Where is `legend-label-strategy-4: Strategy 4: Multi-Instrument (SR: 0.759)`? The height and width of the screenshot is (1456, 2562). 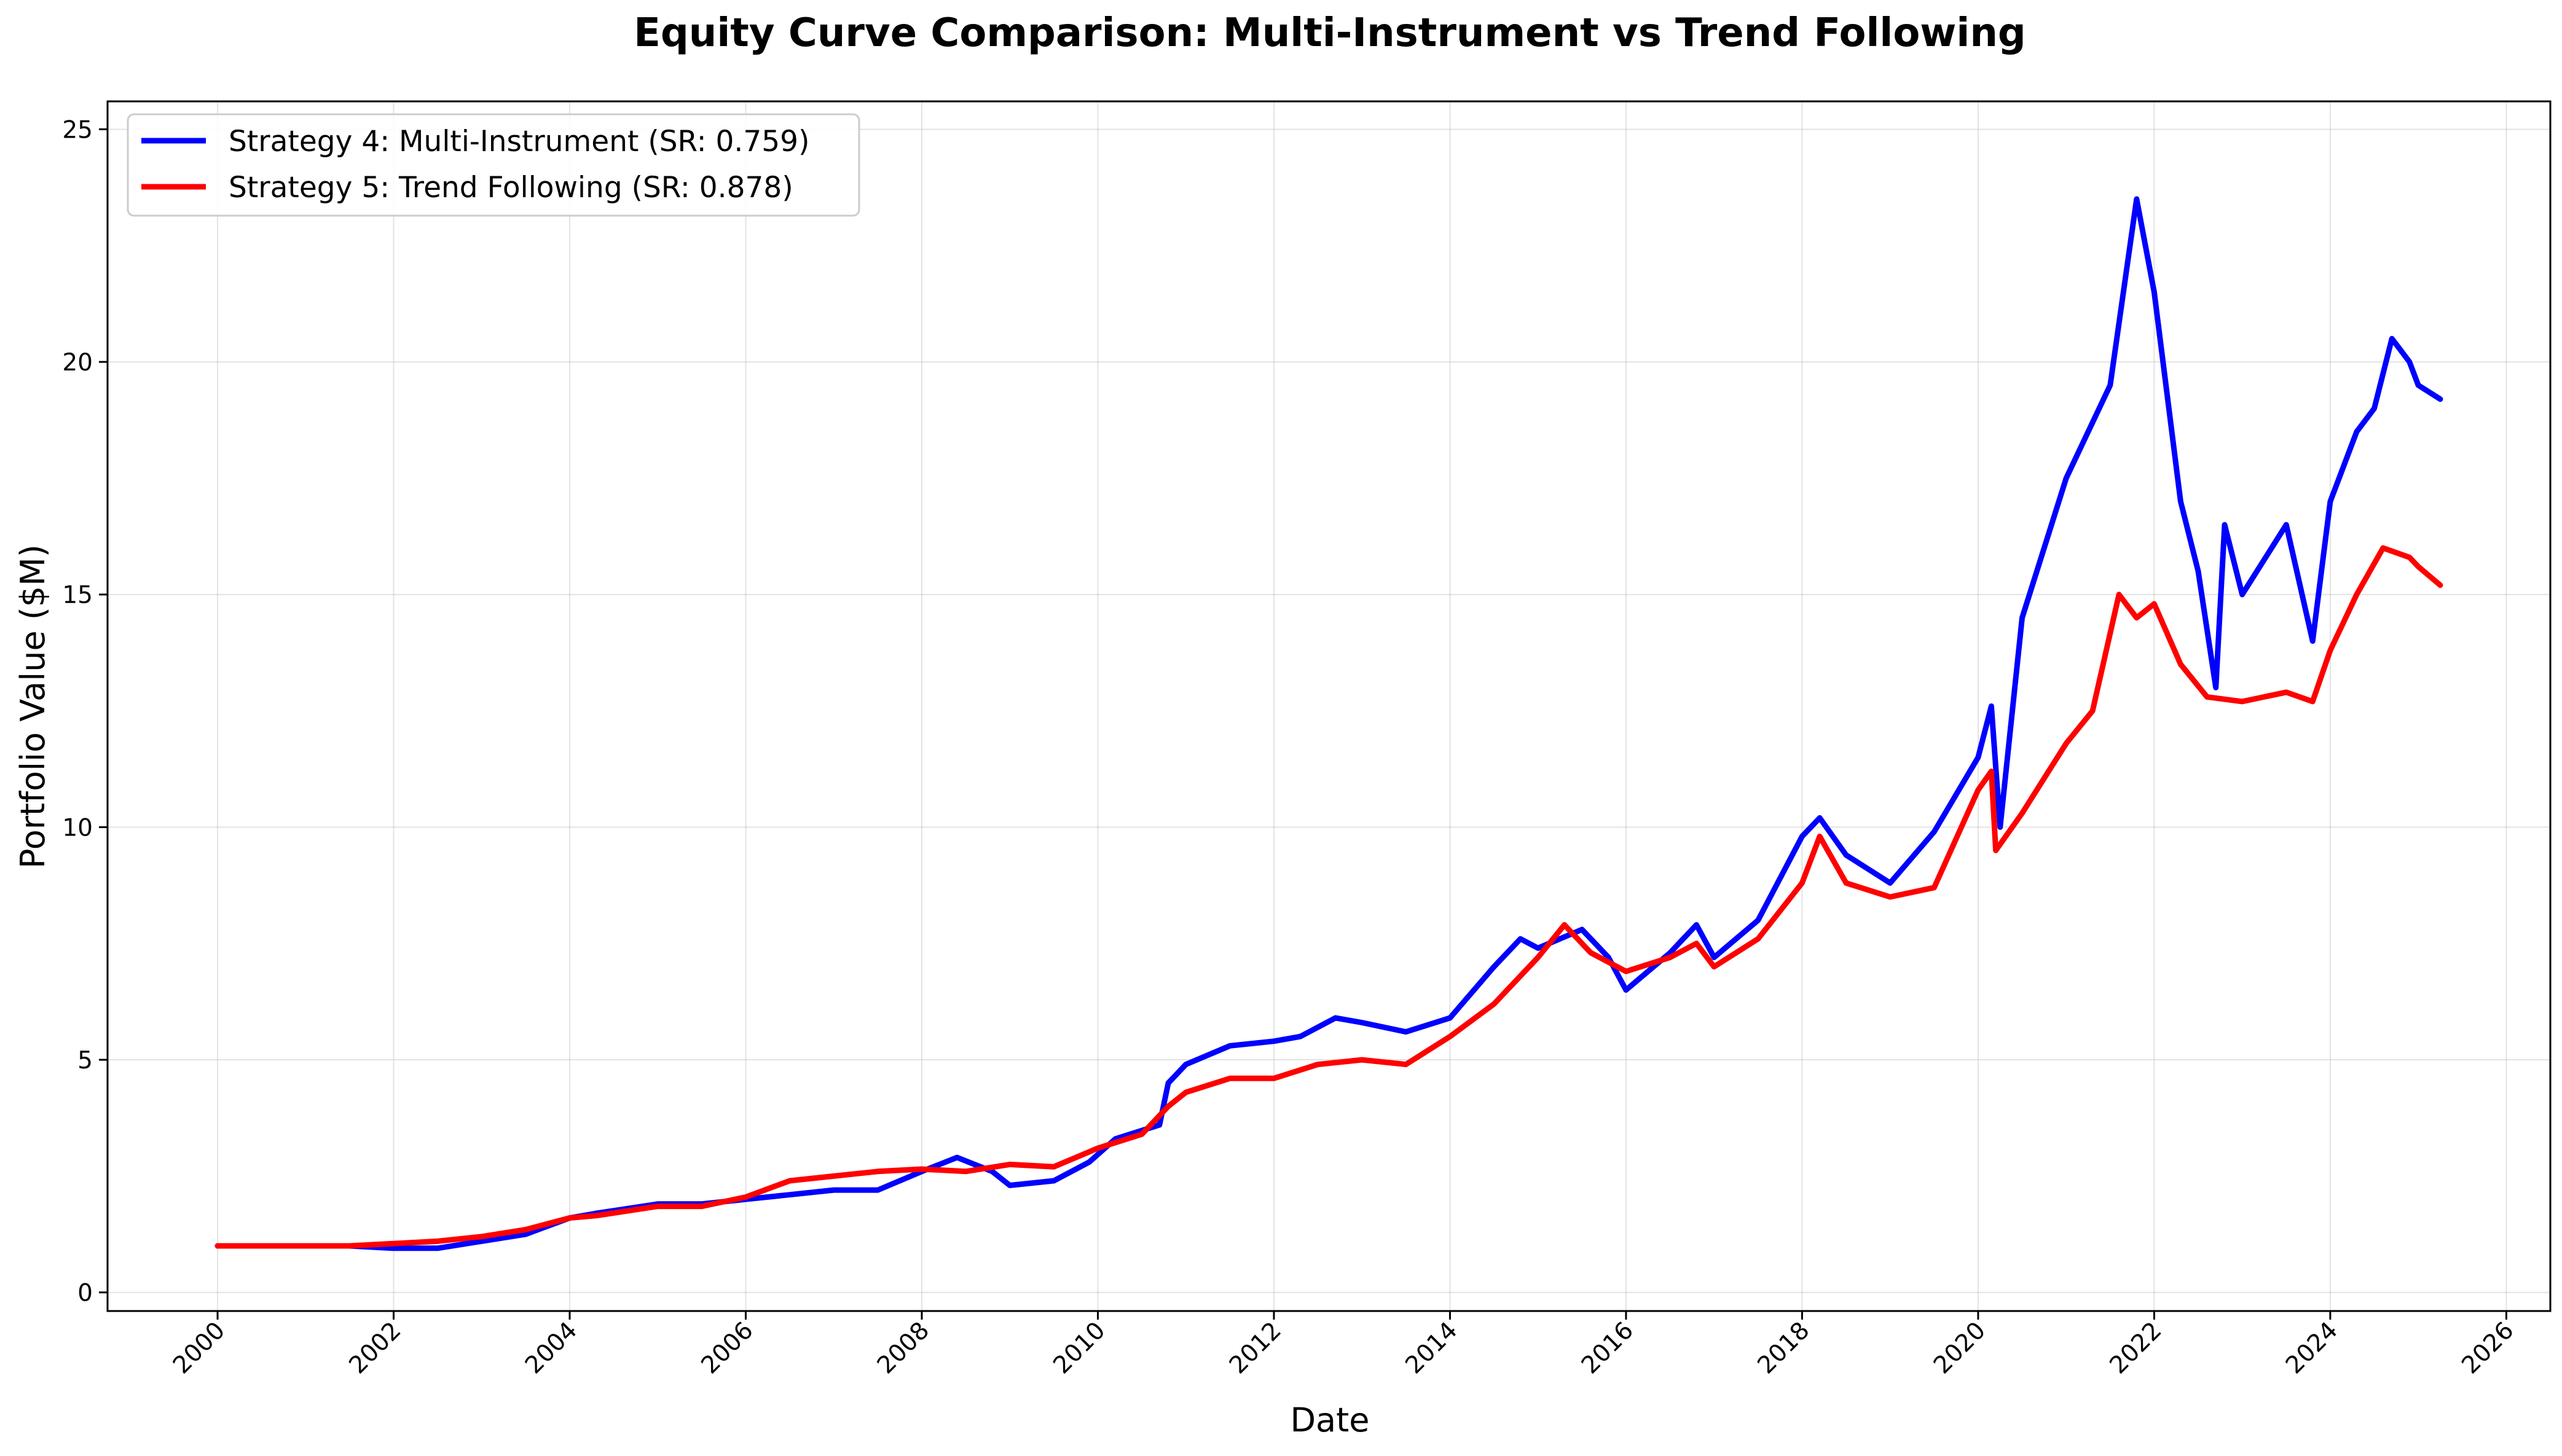
legend-label-strategy-4: Strategy 4: Multi-Instrument (SR: 0.759) is located at coordinates (519, 142).